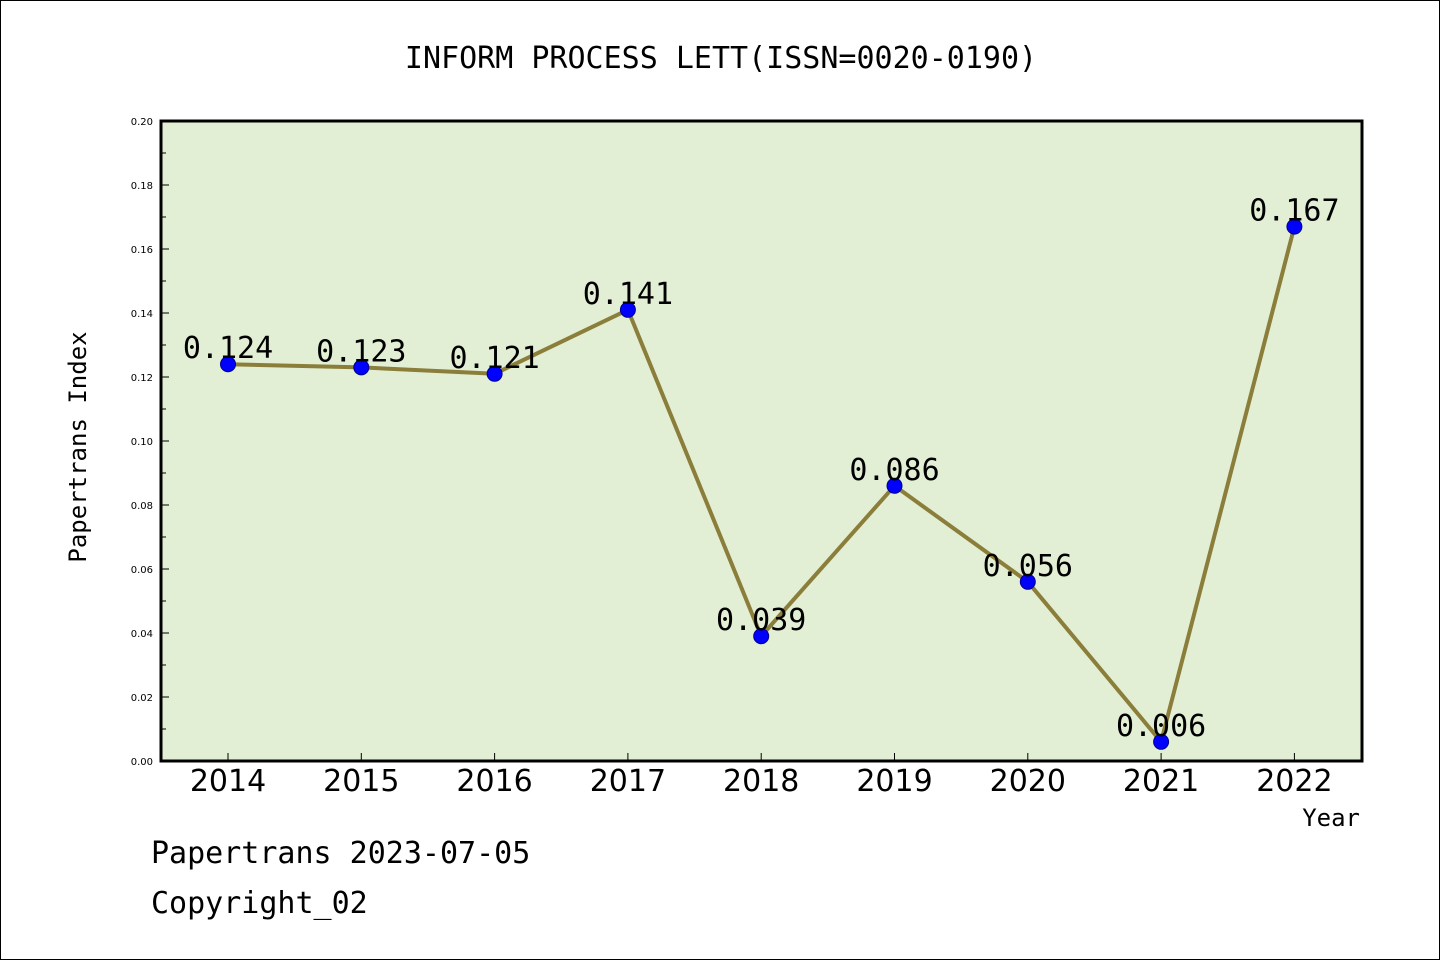 The width and height of the screenshot is (1440, 960). Describe the element at coordinates (1161, 726) in the screenshot. I see `data-label: 0.006` at that location.